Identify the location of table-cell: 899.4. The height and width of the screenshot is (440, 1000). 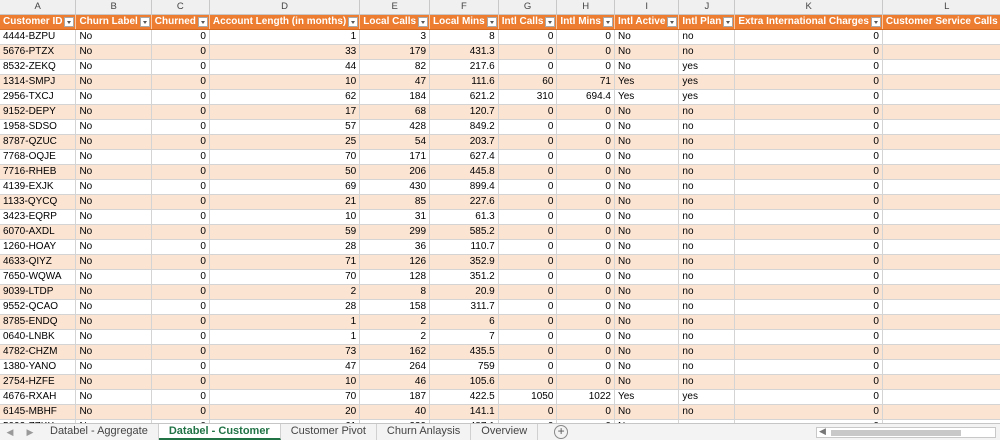
(464, 187).